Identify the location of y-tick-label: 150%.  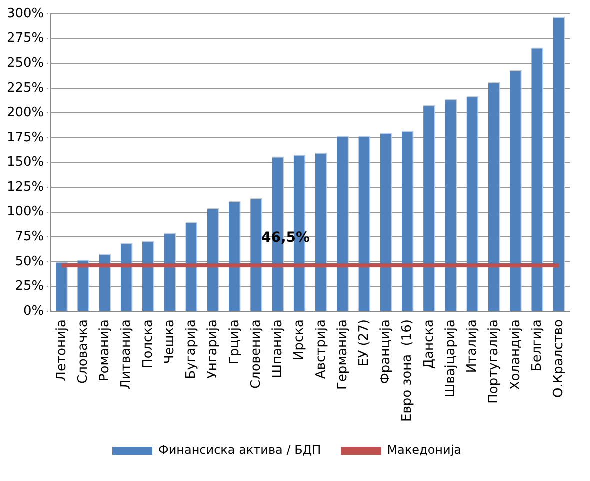
(25, 162).